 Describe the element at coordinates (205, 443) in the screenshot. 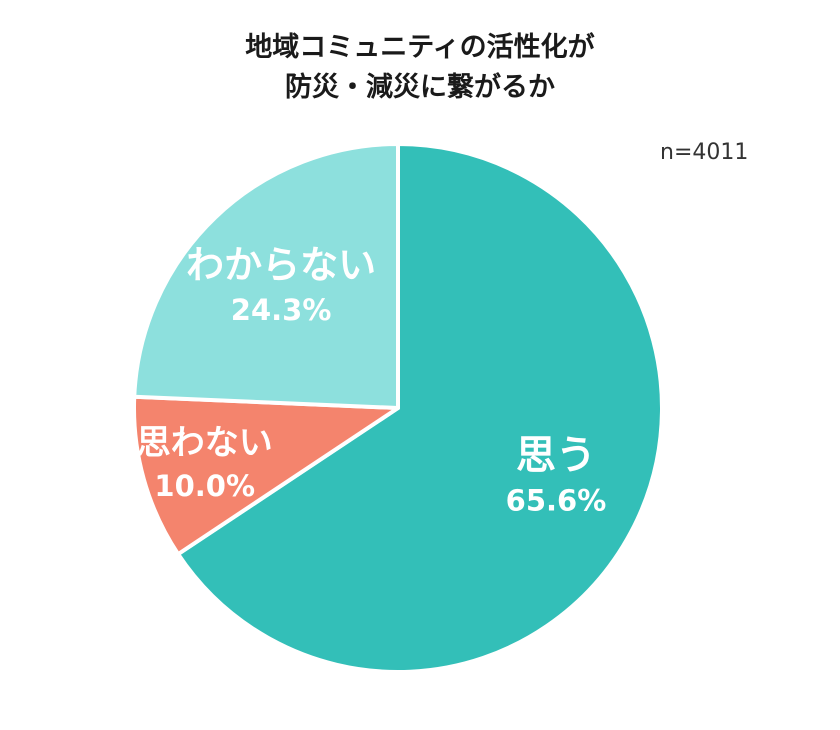

I see `slice-category-label: 思わない` at that location.